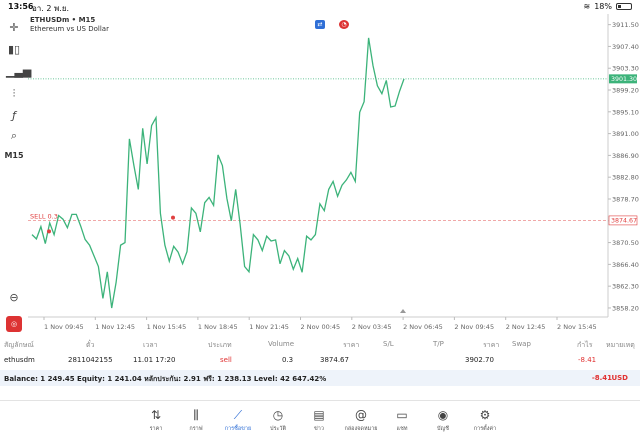  I want to click on indicators-icon: ⫶, so click(14, 93).